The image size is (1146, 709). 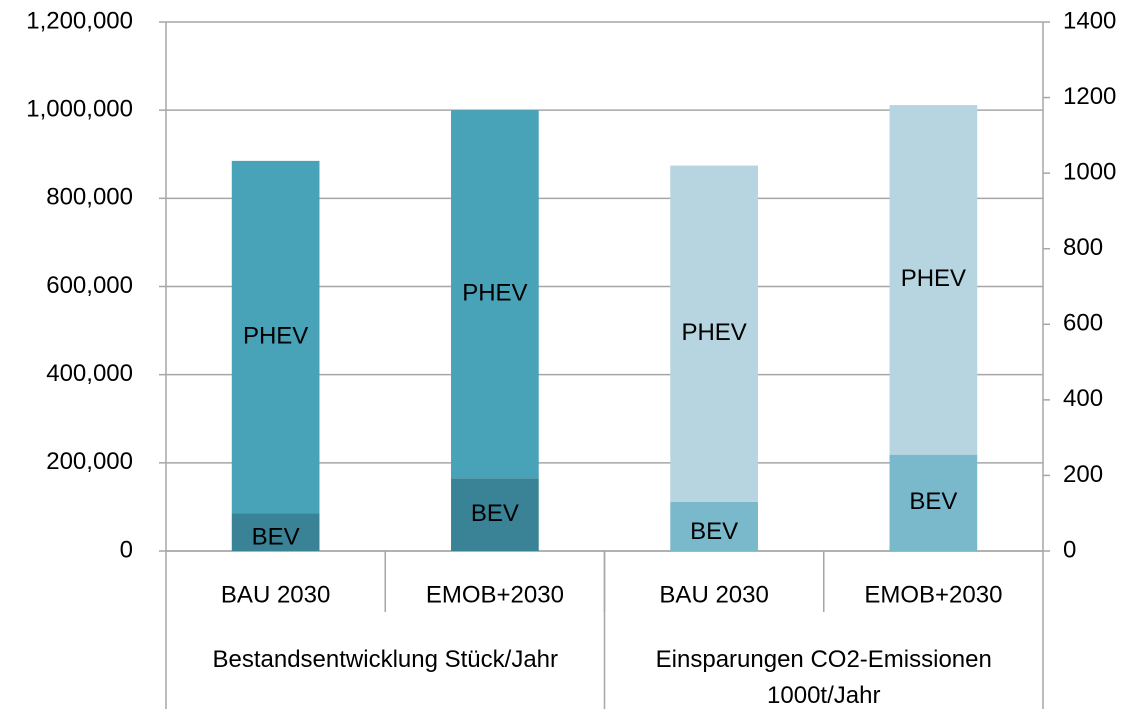 What do you see at coordinates (89, 285) in the screenshot?
I see `y-tick-label: 600,000` at bounding box center [89, 285].